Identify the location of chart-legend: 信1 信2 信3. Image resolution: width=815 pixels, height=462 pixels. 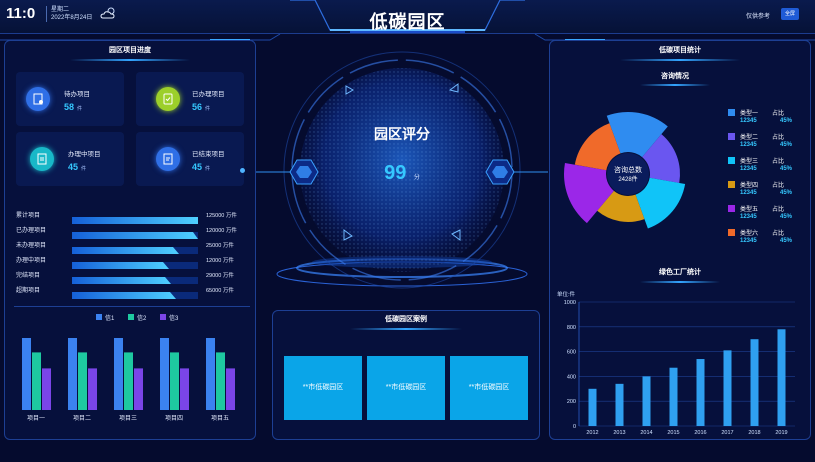
(137, 318).